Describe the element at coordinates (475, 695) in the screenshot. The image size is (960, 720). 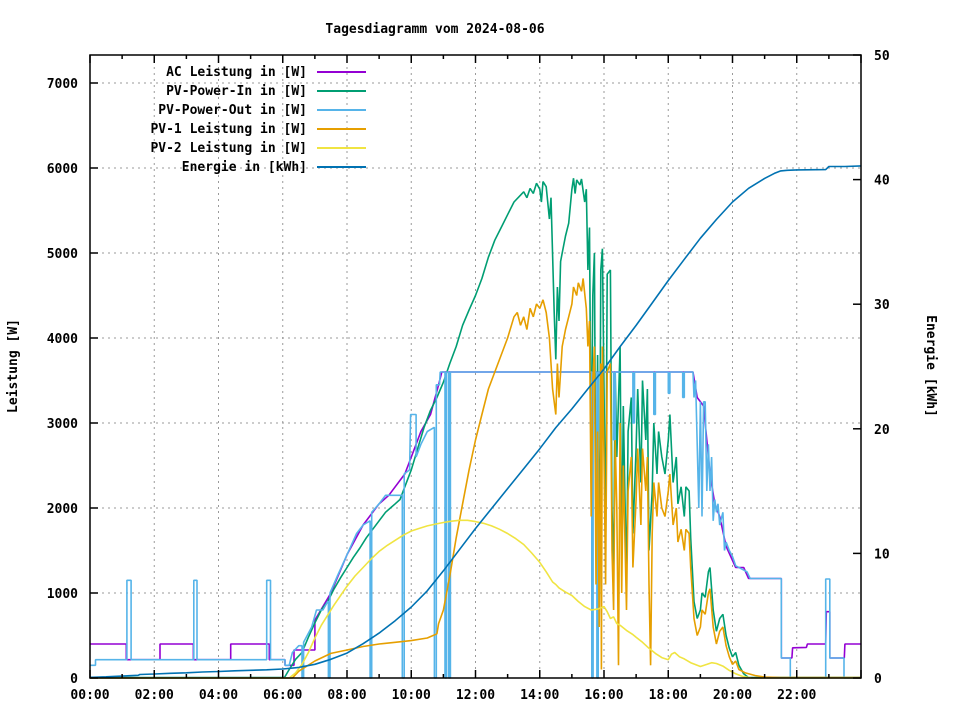
I see `x-tick-label: 12:00` at that location.